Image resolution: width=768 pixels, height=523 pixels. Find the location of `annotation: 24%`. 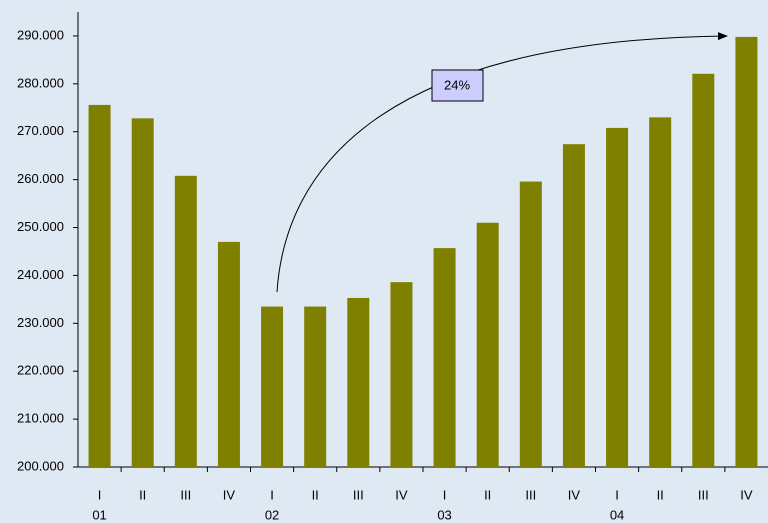

annotation: 24% is located at coordinates (457, 84).